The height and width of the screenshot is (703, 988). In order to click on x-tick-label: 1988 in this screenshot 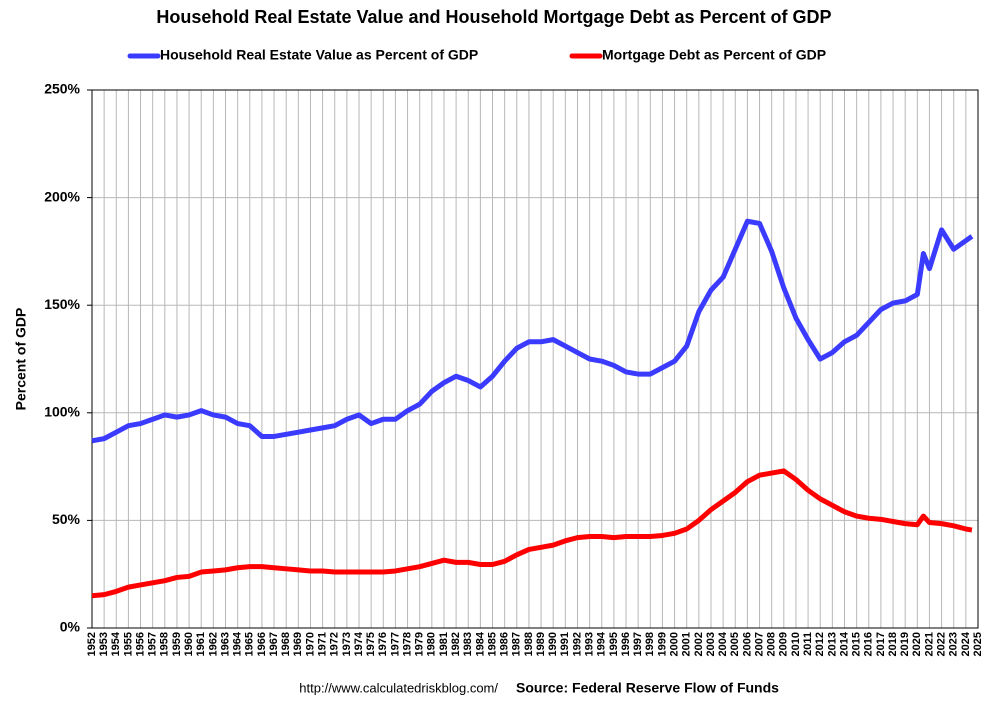, I will do `click(529, 644)`.